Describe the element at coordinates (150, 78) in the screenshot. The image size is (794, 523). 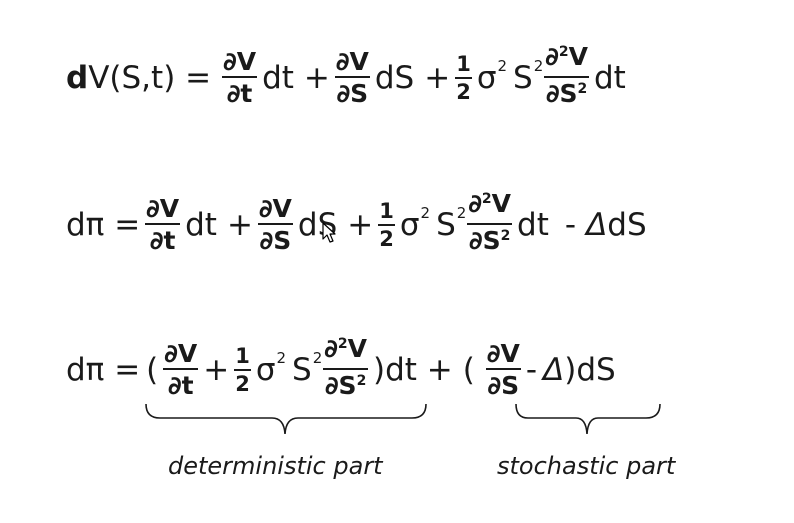
I see `lhs-v: V(S,t) =` at that location.